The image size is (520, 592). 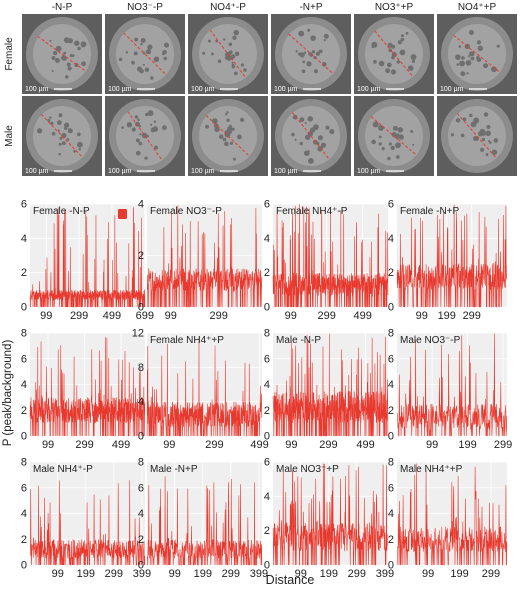 I want to click on y-tick-label: 12, so click(x=138, y=334).